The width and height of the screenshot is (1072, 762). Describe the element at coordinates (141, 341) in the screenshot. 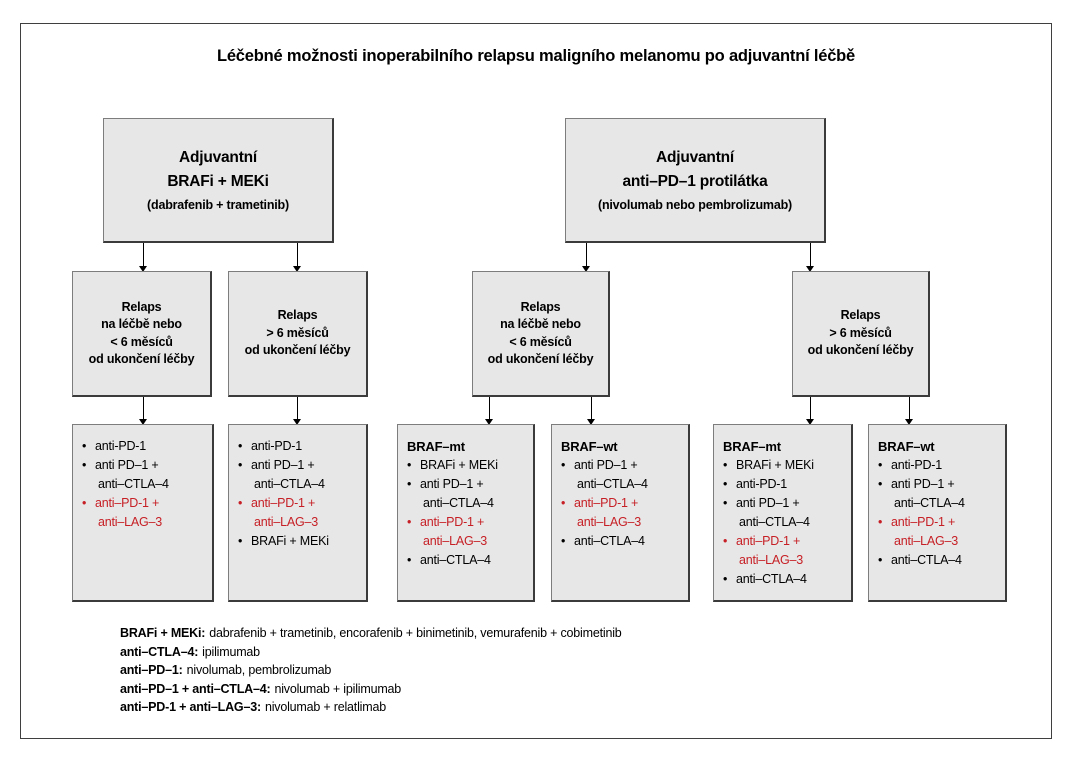

I see `node-line: < 6 měsíců` at that location.